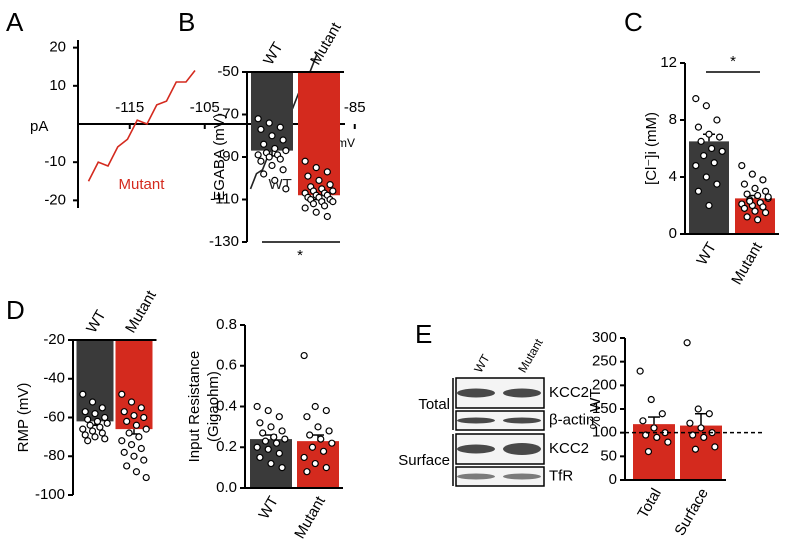 The height and width of the screenshot is (559, 793). Describe the element at coordinates (649, 503) in the screenshot. I see `category-label: Total` at that location.